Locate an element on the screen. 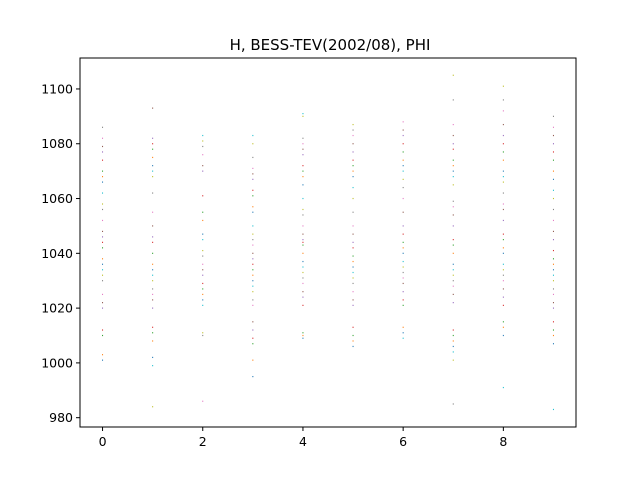 This screenshot has width=640, height=485. y-tick-label: 980 is located at coordinates (61, 417).